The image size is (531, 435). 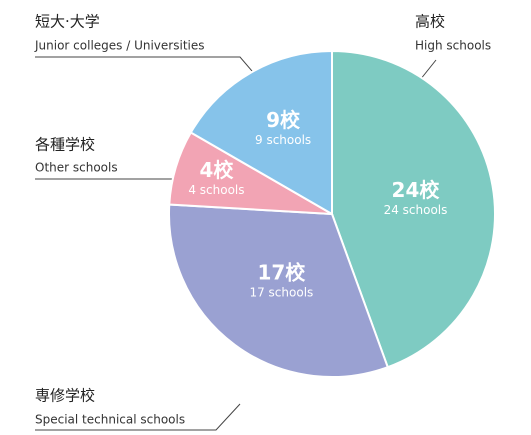 What do you see at coordinates (67, 22) in the screenshot?
I see `category-label: 短大·大学` at bounding box center [67, 22].